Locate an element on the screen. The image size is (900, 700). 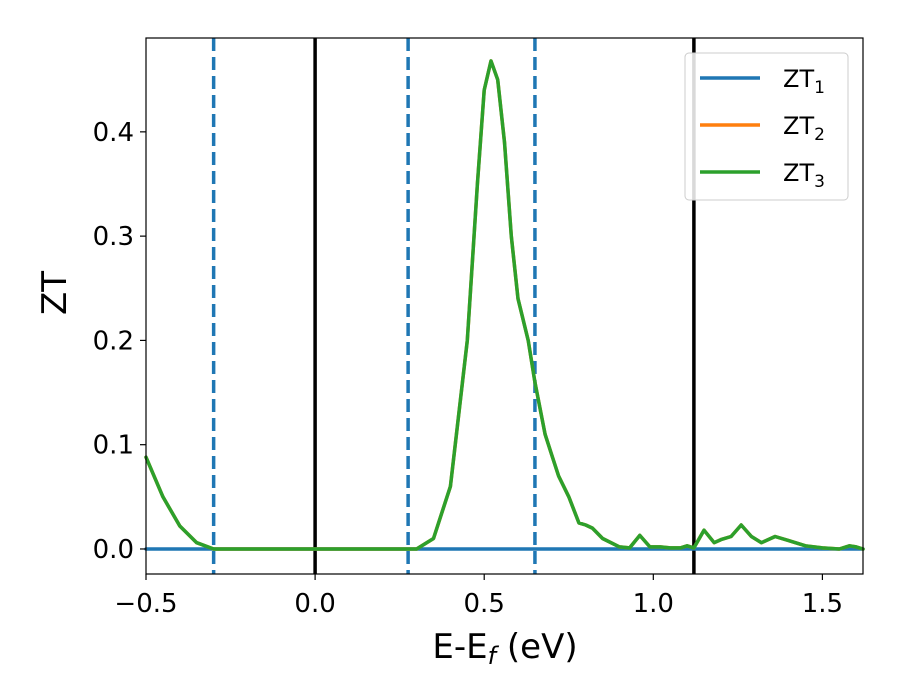
legend-label-3: ZT3 is located at coordinates (804, 175).